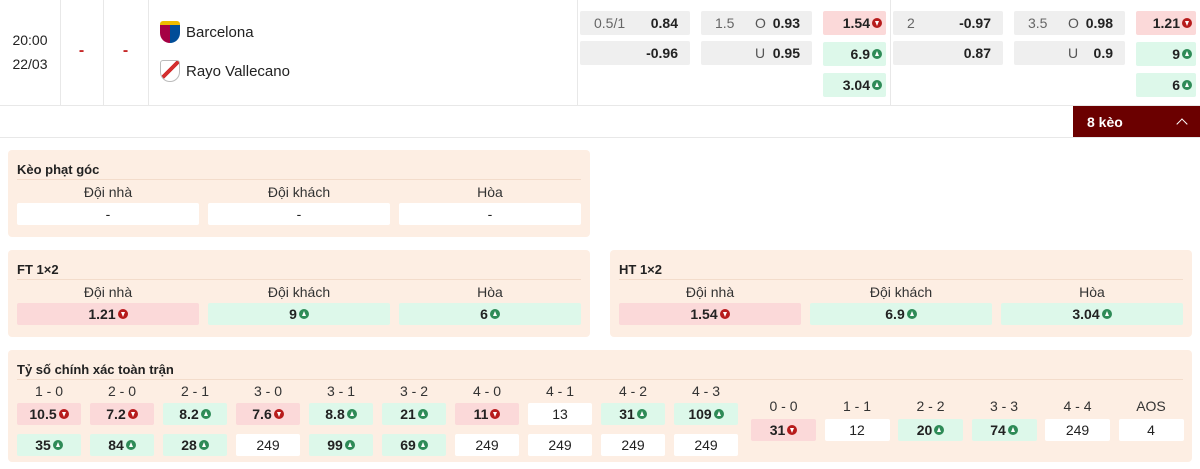  I want to click on 1x2-odds: 6.9, so click(854, 54).